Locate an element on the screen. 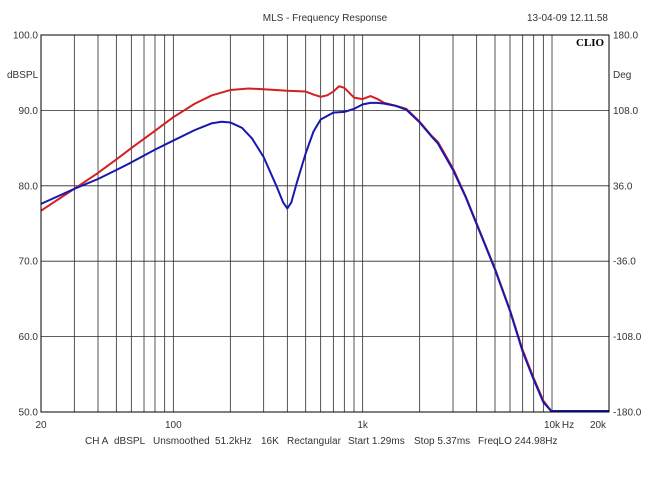  y-tick-label: 60.0 is located at coordinates (29, 337).